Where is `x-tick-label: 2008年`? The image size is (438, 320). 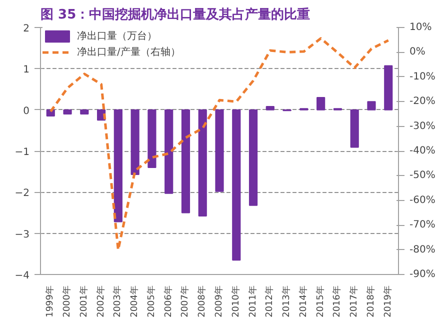
x-tick-label: 2008年 is located at coordinates (202, 302).